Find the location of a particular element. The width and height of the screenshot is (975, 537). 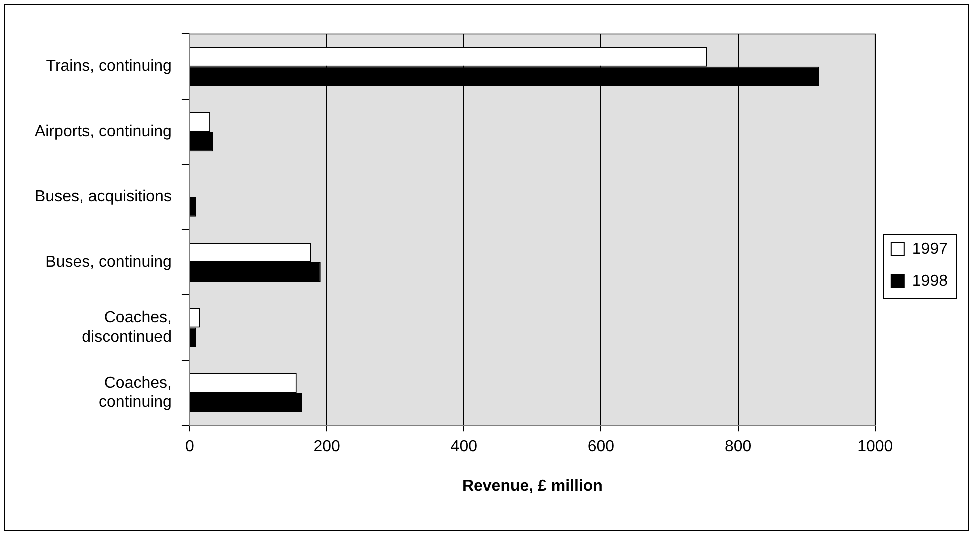

x-axis-title: Revenue, £ million is located at coordinates (532, 486).